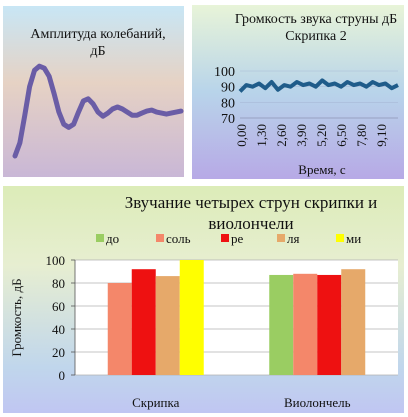  Describe the element at coordinates (341, 135) in the screenshot. I see `volume-x-tick-label: 6,50` at that location.